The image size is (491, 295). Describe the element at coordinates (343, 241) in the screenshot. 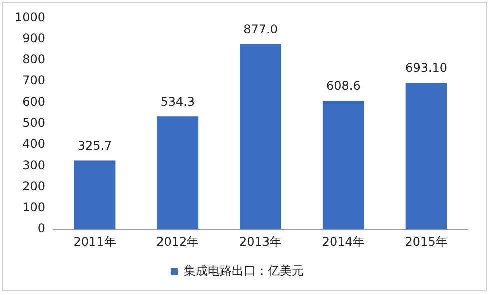

I see `x-tick-label: 2014年` at that location.